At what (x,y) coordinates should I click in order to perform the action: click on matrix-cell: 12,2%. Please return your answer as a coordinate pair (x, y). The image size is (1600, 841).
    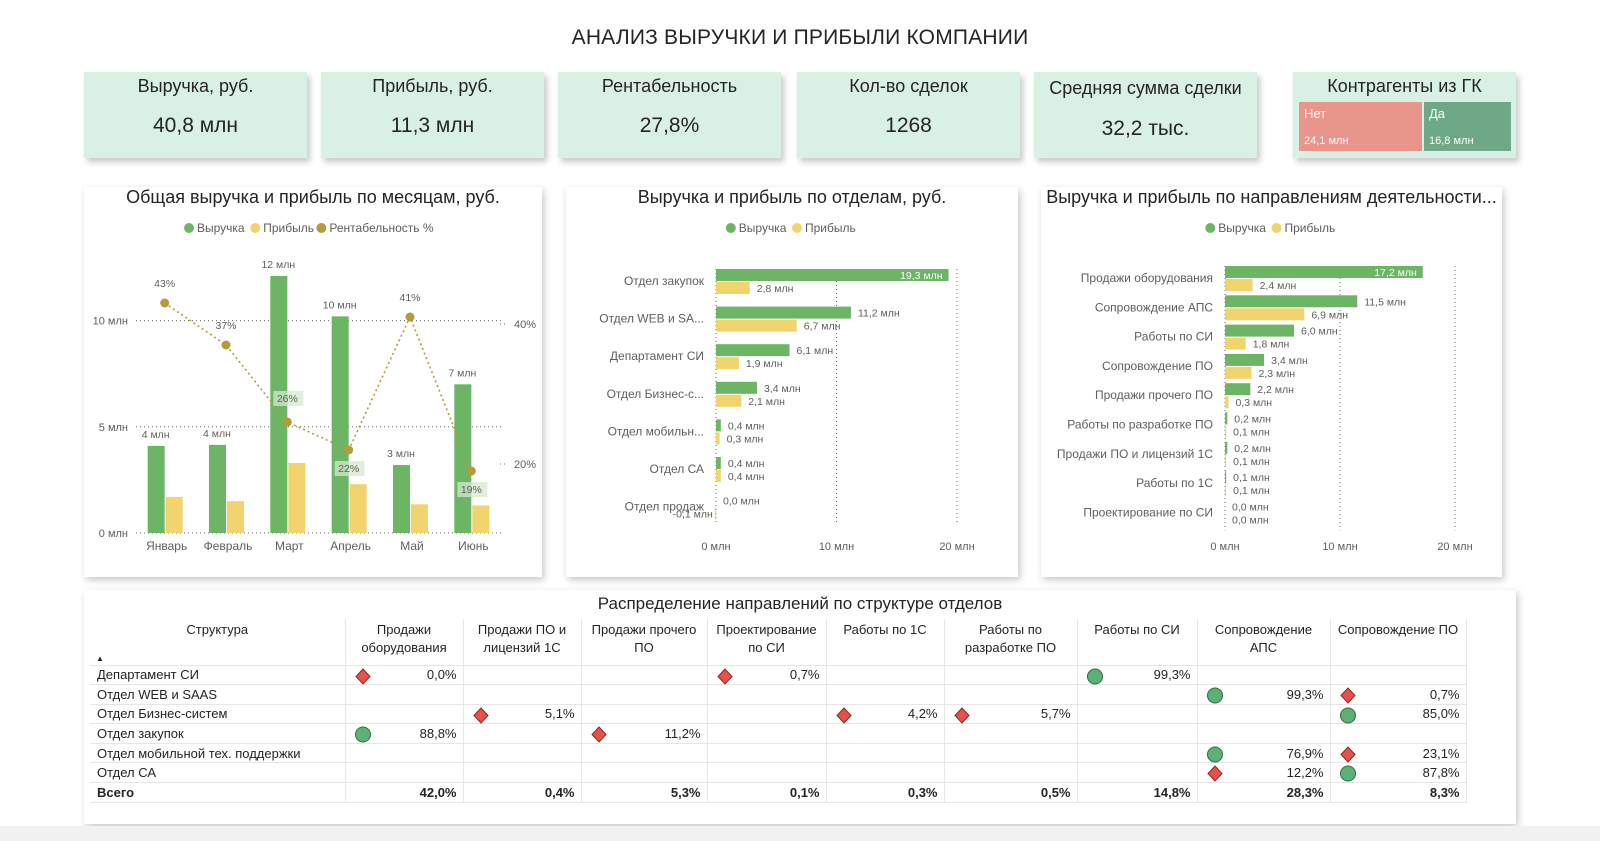
    Looking at the image, I should click on (1264, 773).